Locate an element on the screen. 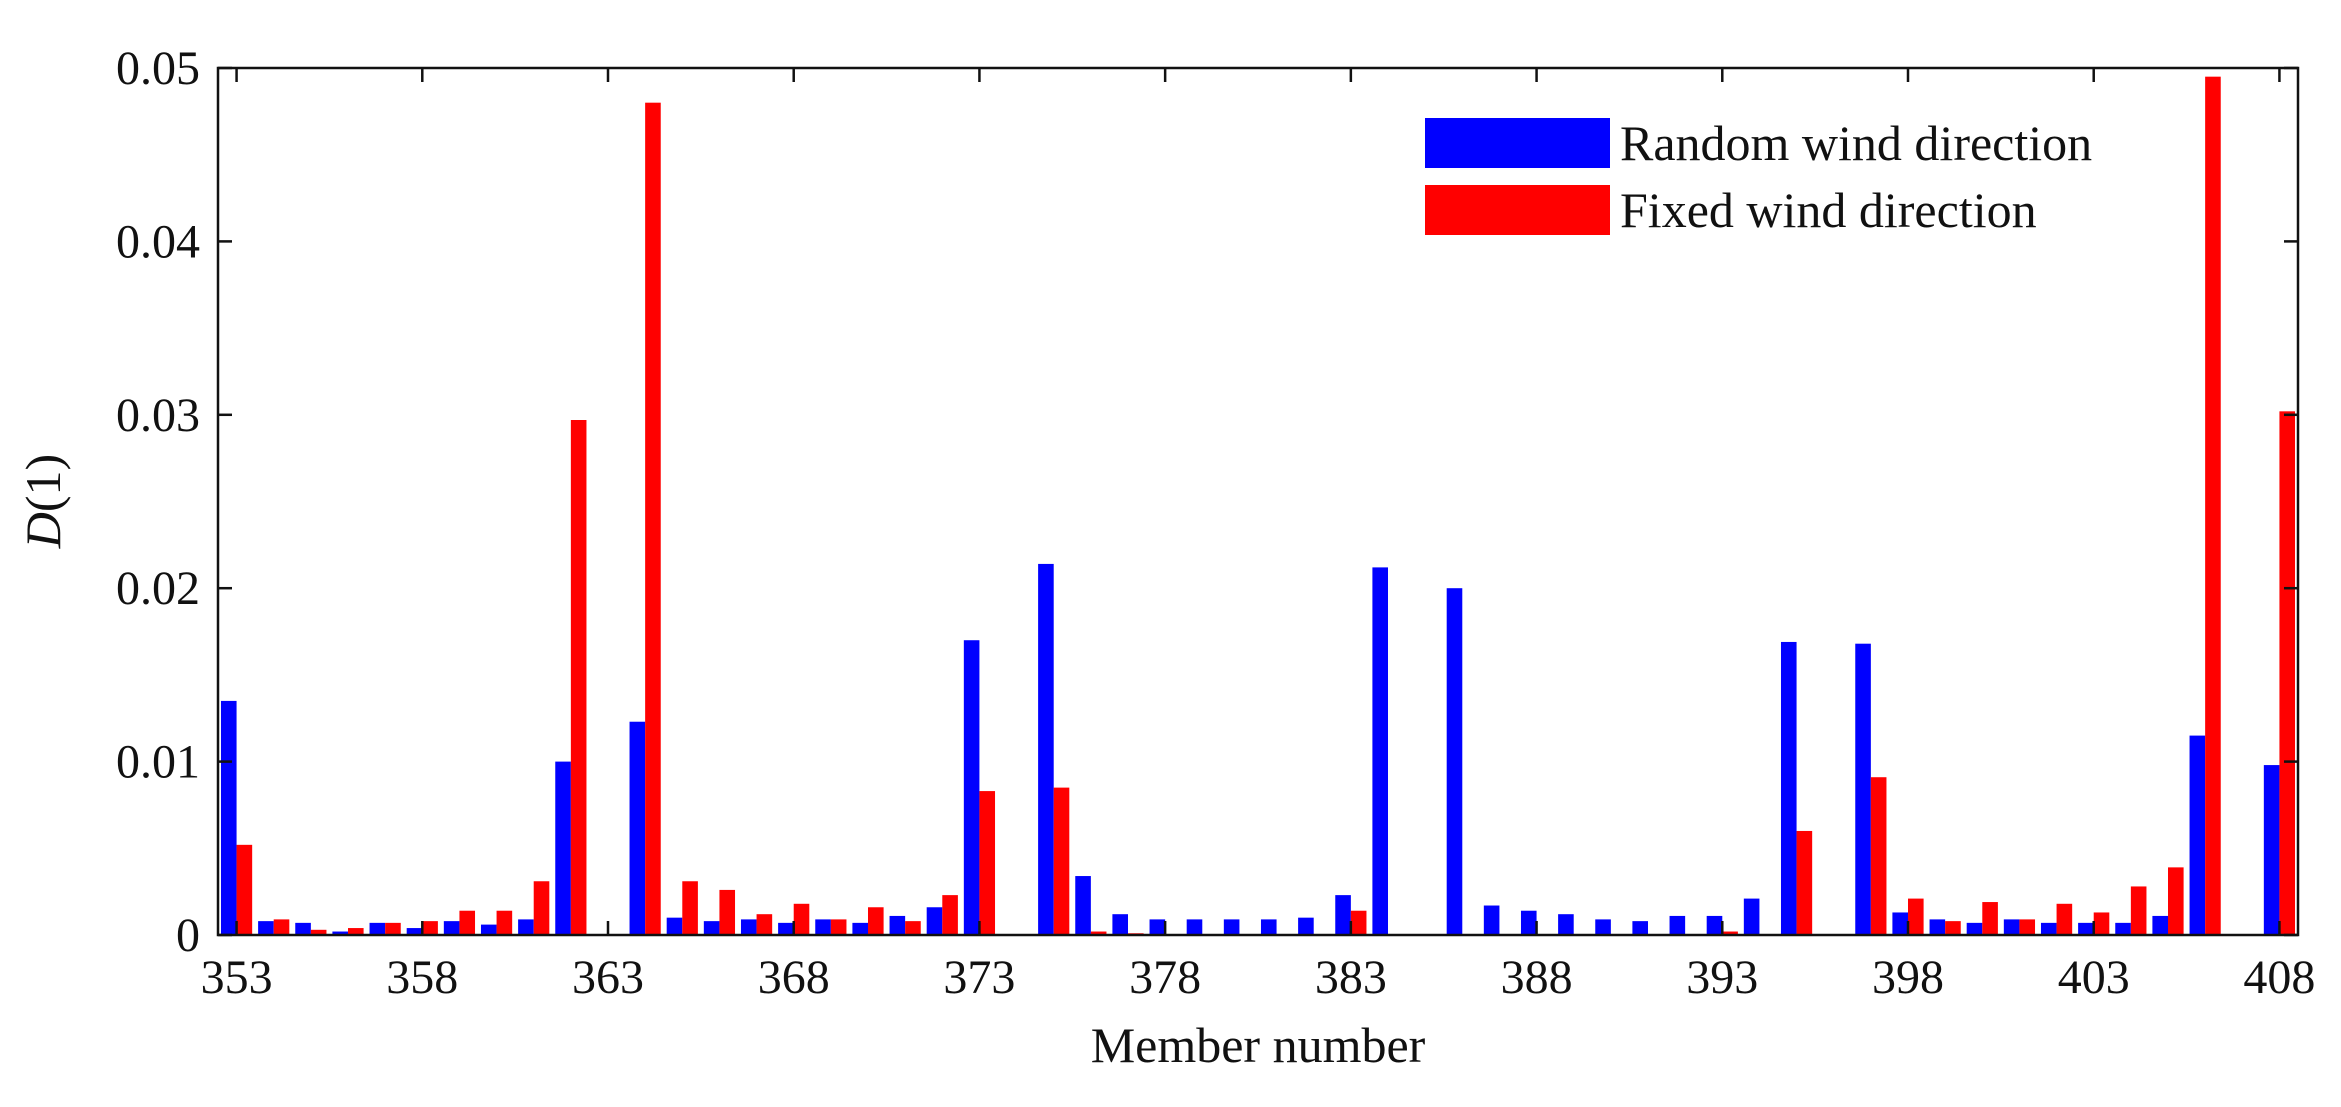 Image resolution: width=2341 pixels, height=1107 pixels. legend-swatch-fixed is located at coordinates (1517, 210).